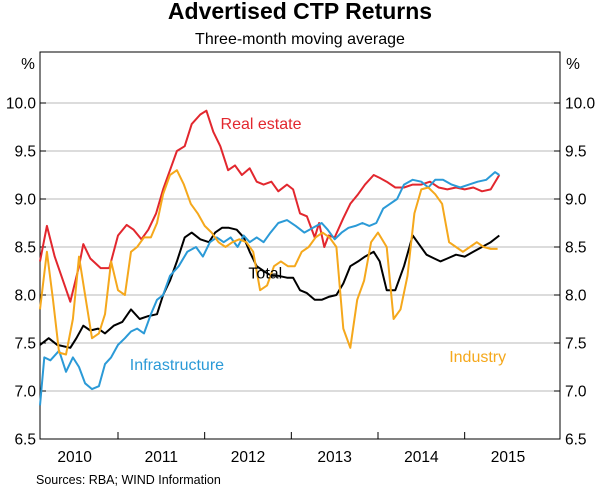 This screenshot has height=497, width=600. What do you see at coordinates (334, 457) in the screenshot?
I see `x-tick-label-2013: 2013` at bounding box center [334, 457].